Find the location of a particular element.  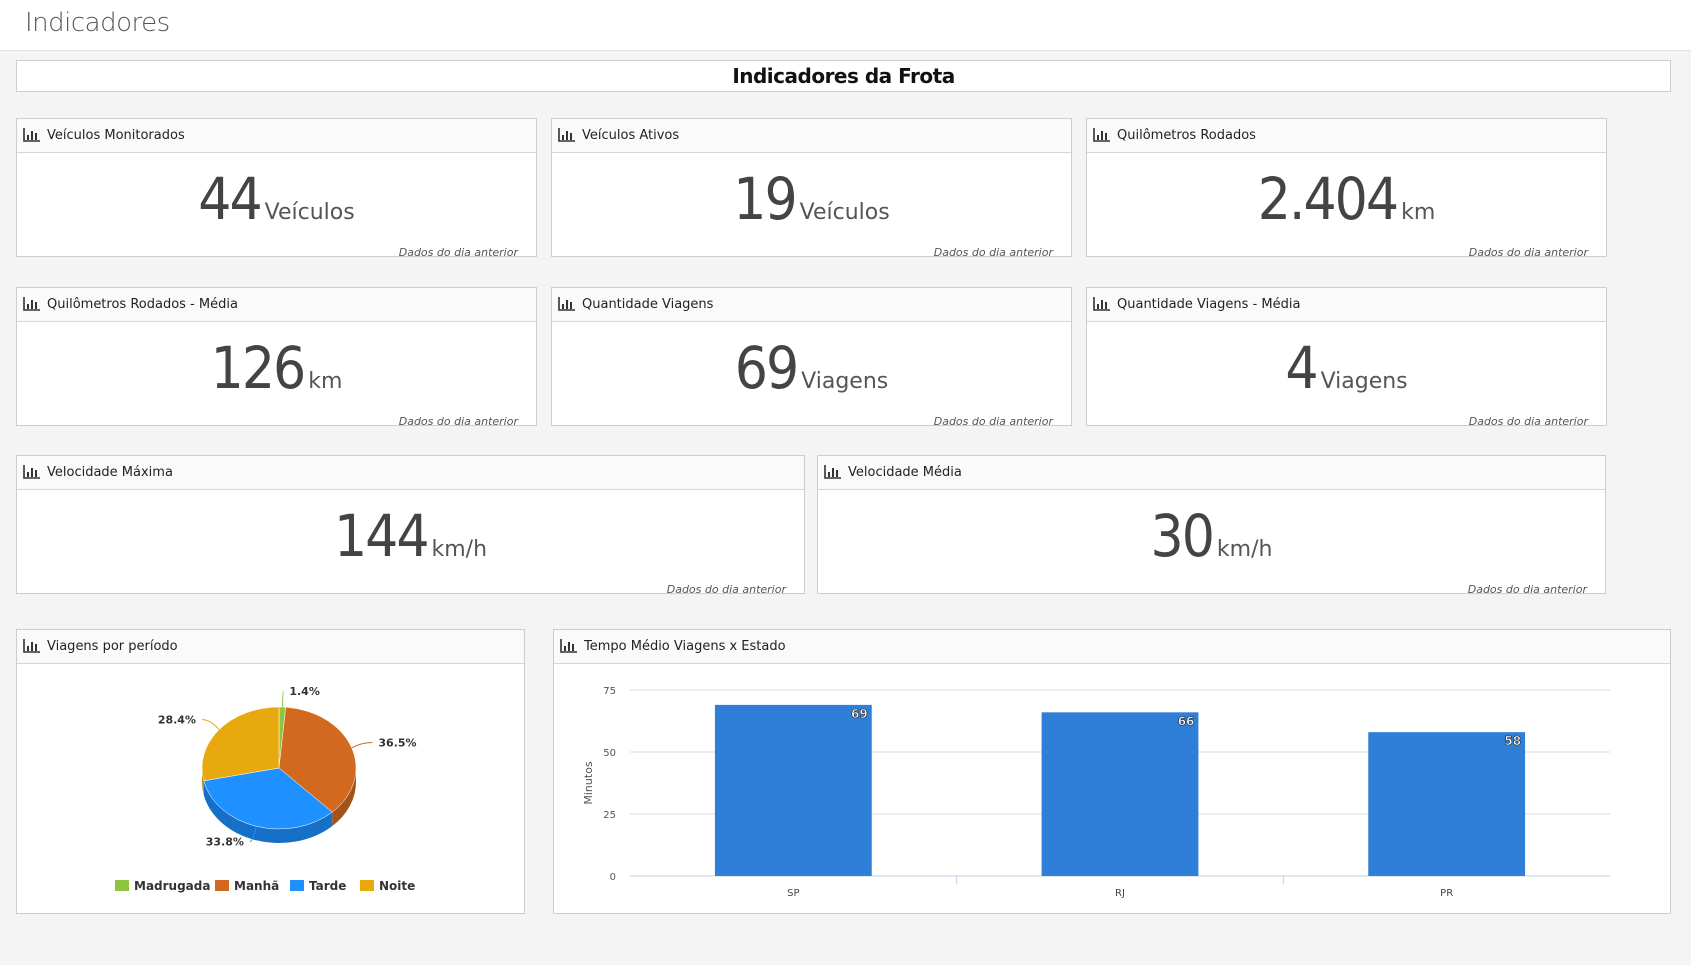

kpi-value-group: 2.404 km is located at coordinates (1346, 199).